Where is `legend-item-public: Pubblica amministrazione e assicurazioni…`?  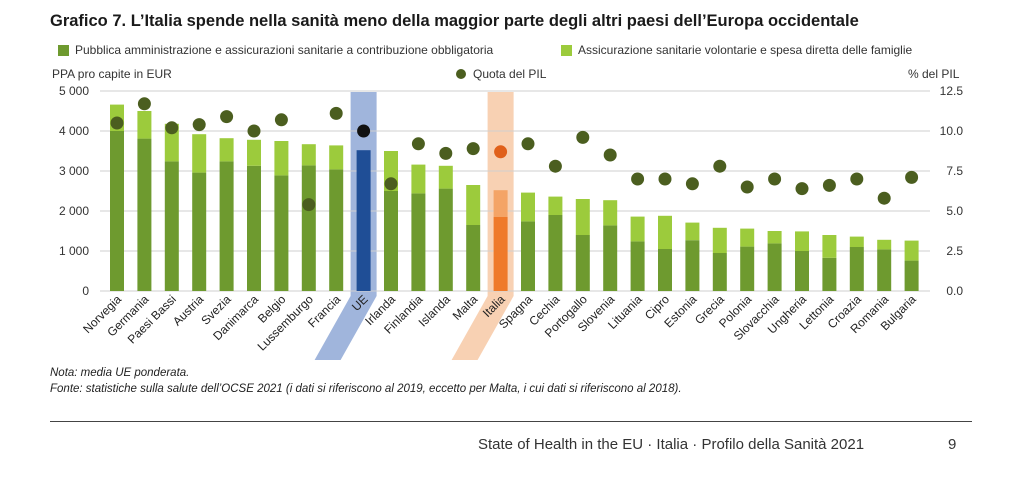 legend-item-public: Pubblica amministrazione e assicurazioni… is located at coordinates (275, 50).